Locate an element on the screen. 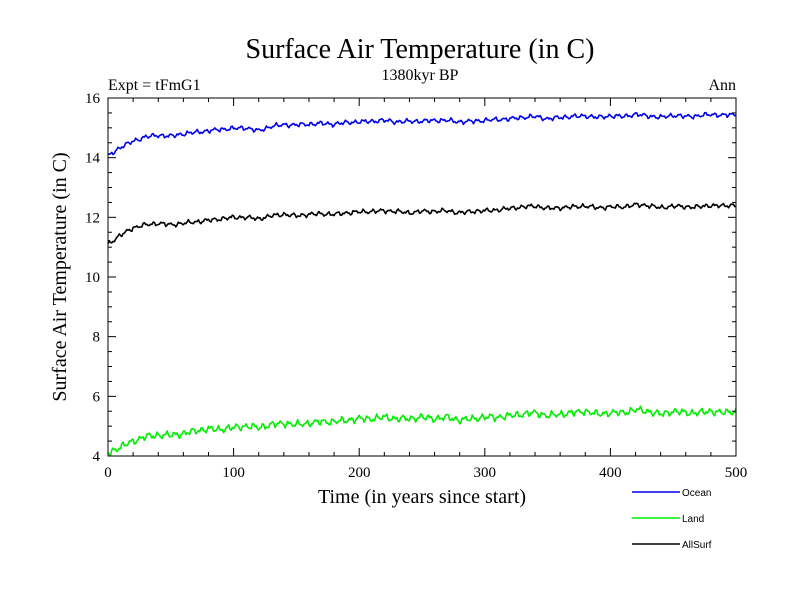 This screenshot has height=600, width=800. y-tick-label: 8 is located at coordinates (97, 338).